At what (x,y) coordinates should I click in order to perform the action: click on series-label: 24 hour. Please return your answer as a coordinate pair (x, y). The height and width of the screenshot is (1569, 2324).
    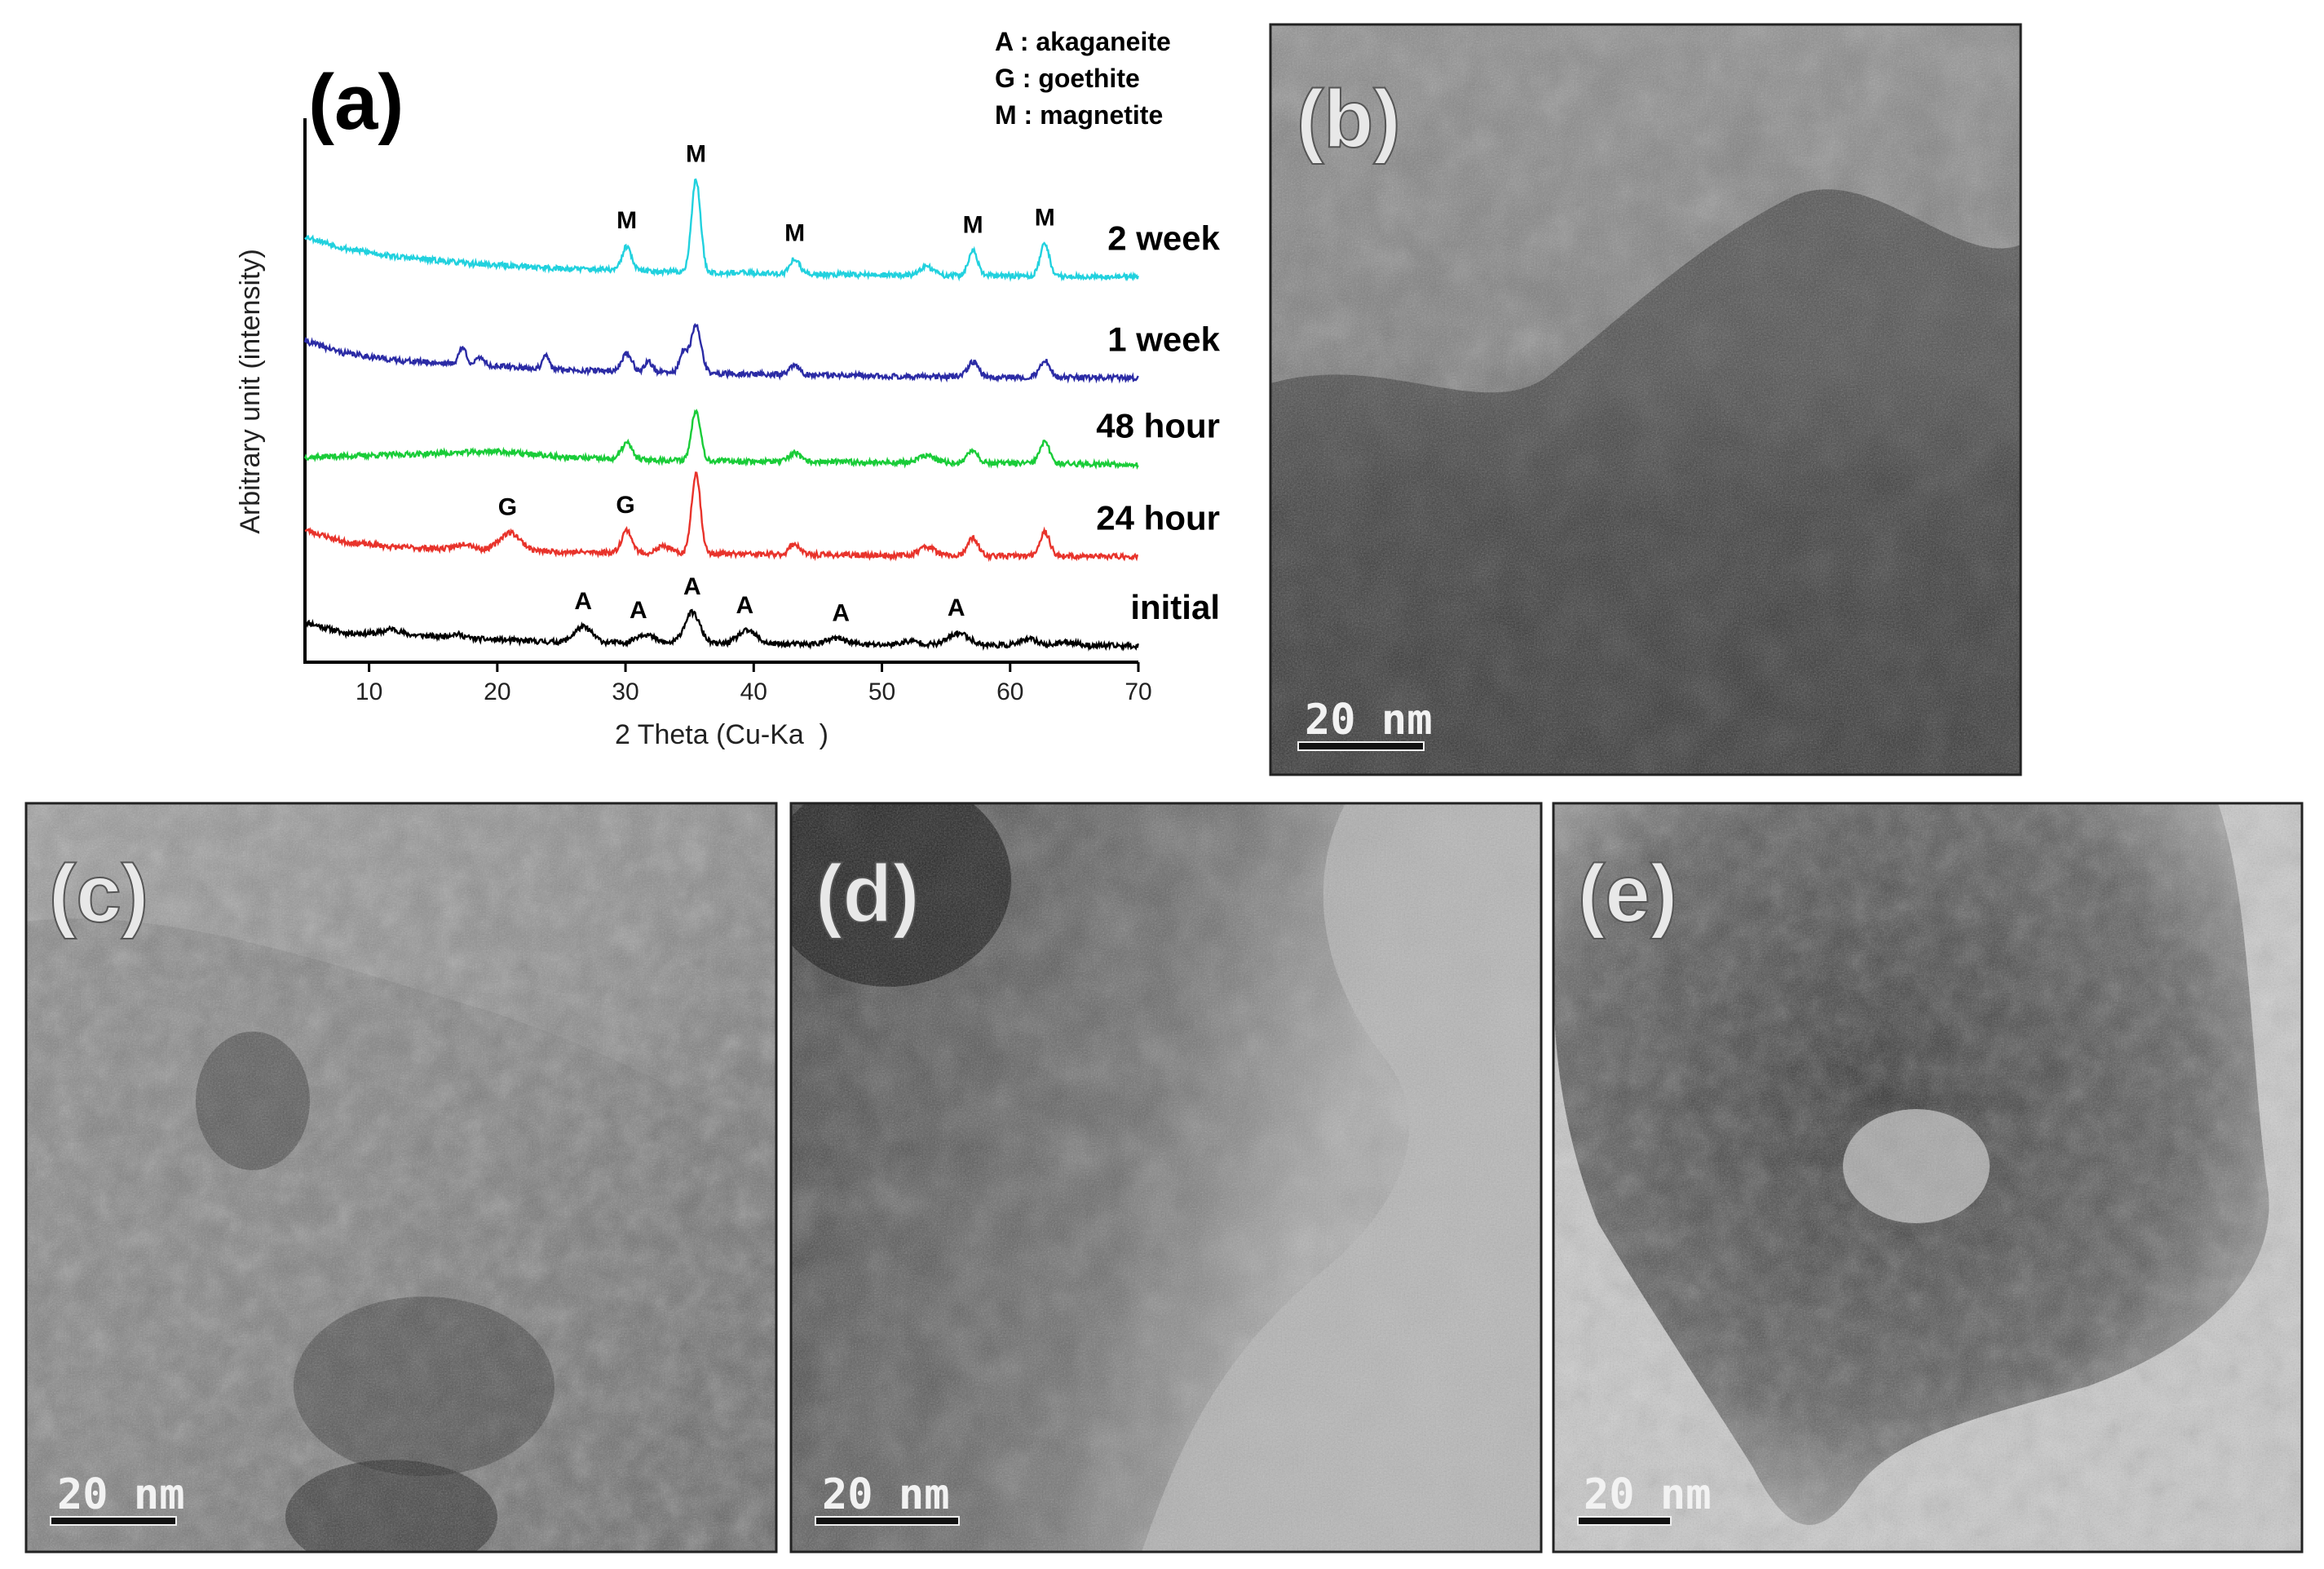
    Looking at the image, I should click on (1158, 518).